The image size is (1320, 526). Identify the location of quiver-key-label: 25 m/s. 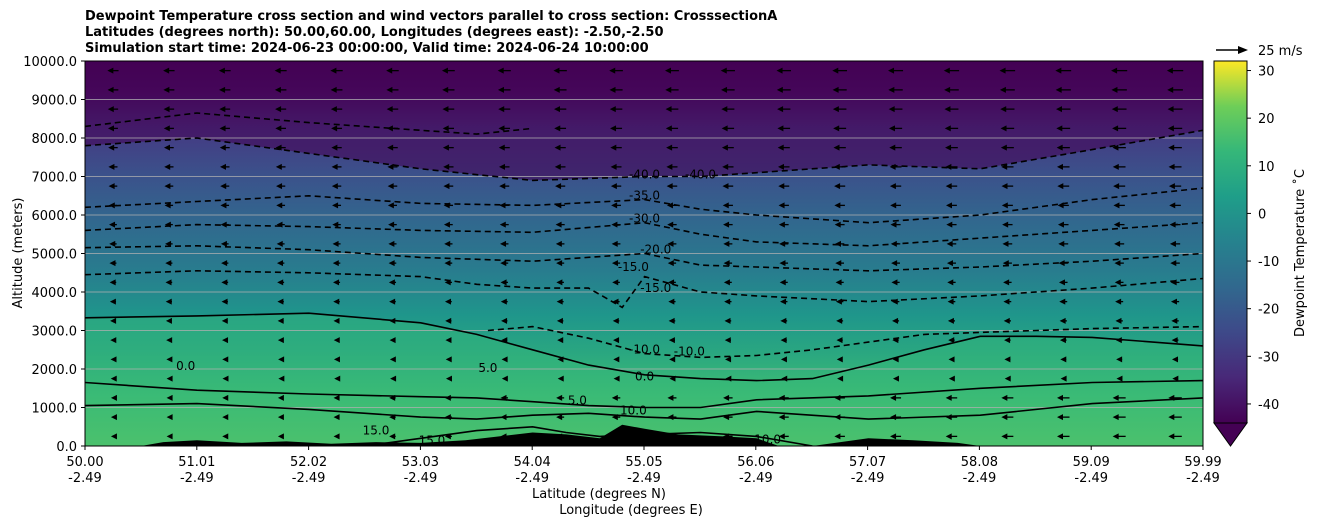
(1280, 51).